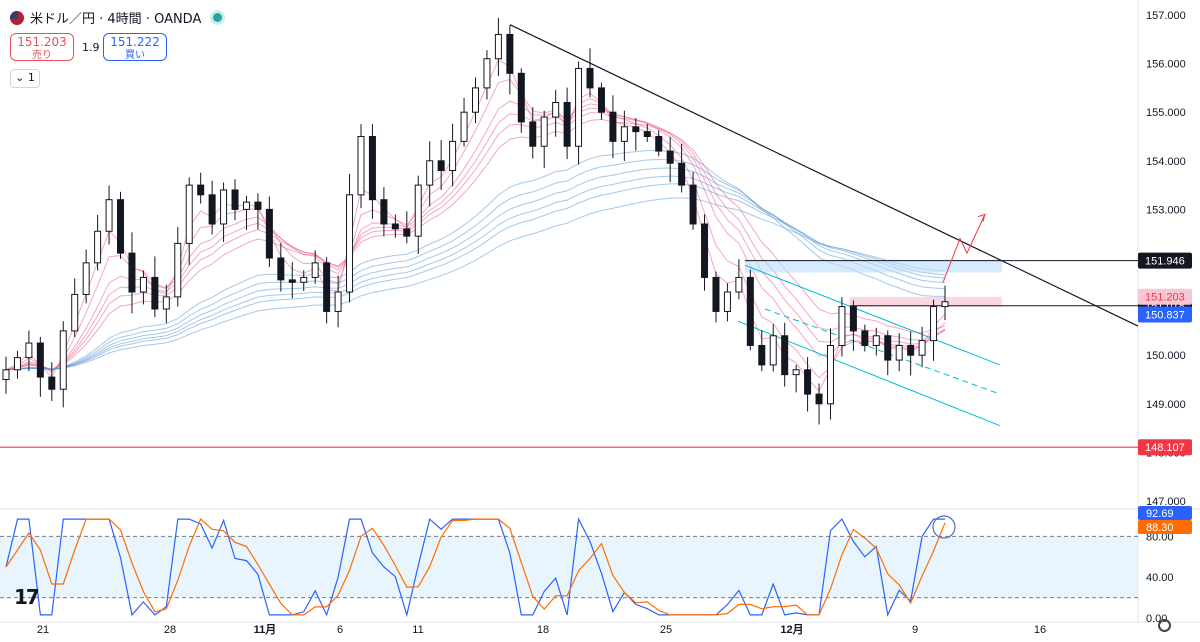 This screenshot has height=642, width=1200. Describe the element at coordinates (1165, 296) in the screenshot. I see `price-label: 151.203` at that location.